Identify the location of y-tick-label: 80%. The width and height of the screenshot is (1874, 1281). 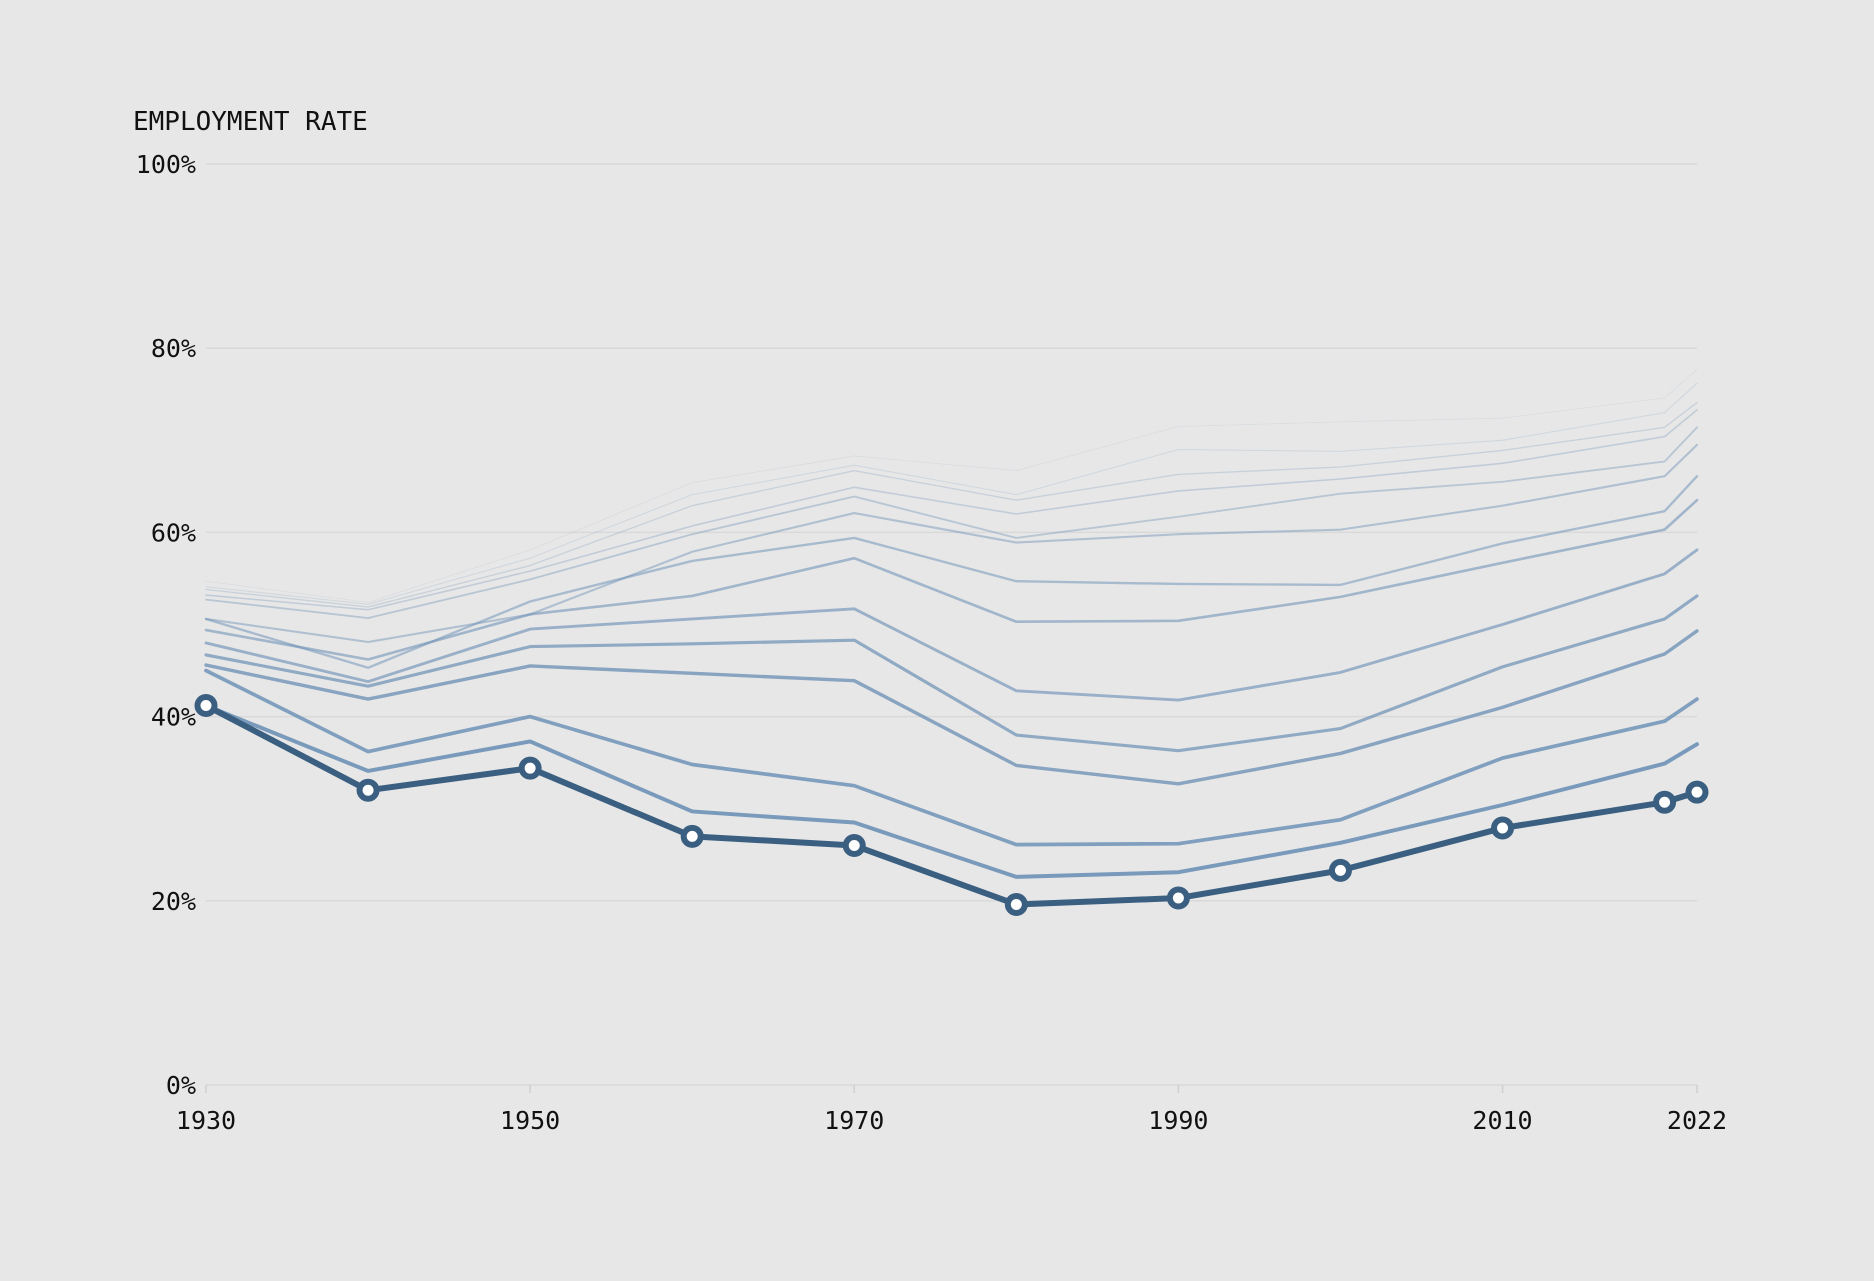
(173, 348).